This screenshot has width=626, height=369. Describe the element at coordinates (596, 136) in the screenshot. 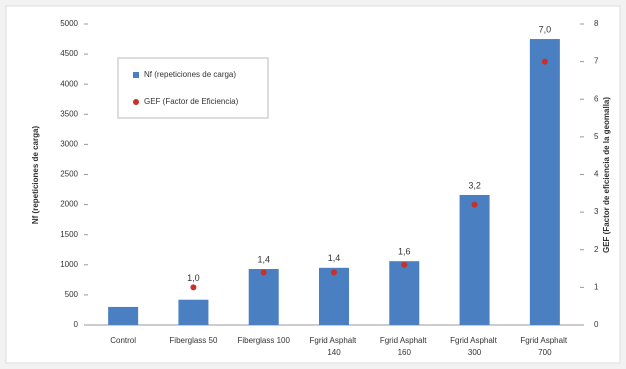

I see `y2-tick-label: 5` at that location.